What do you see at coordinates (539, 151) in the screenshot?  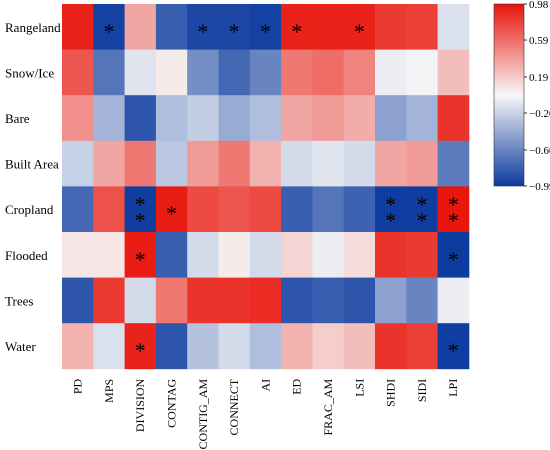 I see `colorbar-tick-label: −0.60` at bounding box center [539, 151].